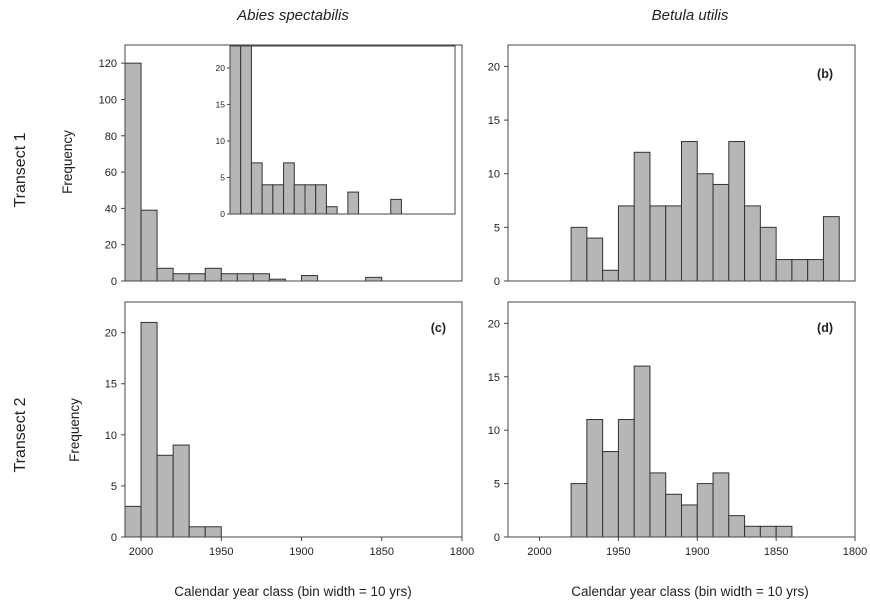 This screenshot has height=609, width=870. I want to click on y-tick-label-b-20: 20, so click(494, 67).